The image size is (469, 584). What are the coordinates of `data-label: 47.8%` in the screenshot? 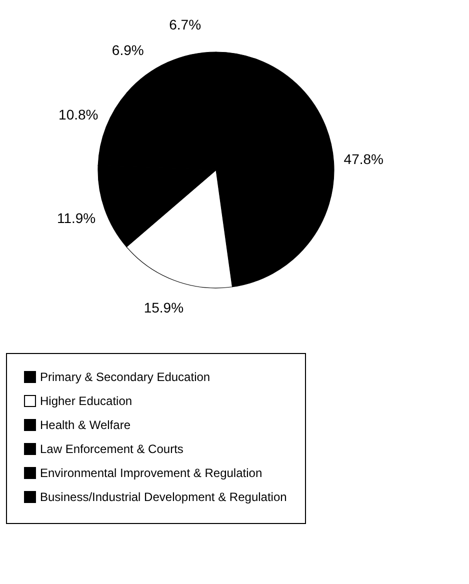 It's located at (364, 158).